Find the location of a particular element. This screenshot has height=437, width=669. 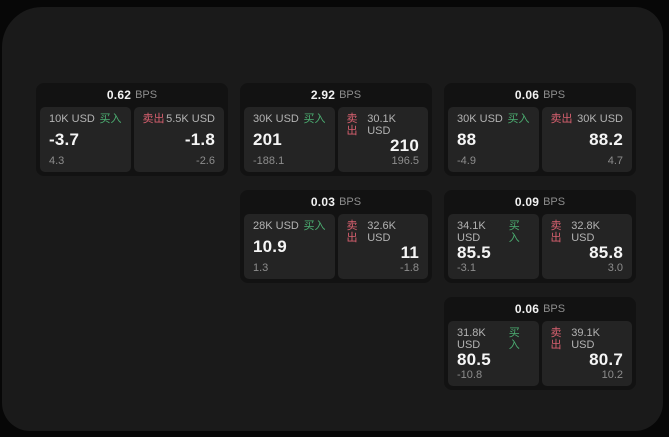

bps-value: 0.62 is located at coordinates (119, 95).